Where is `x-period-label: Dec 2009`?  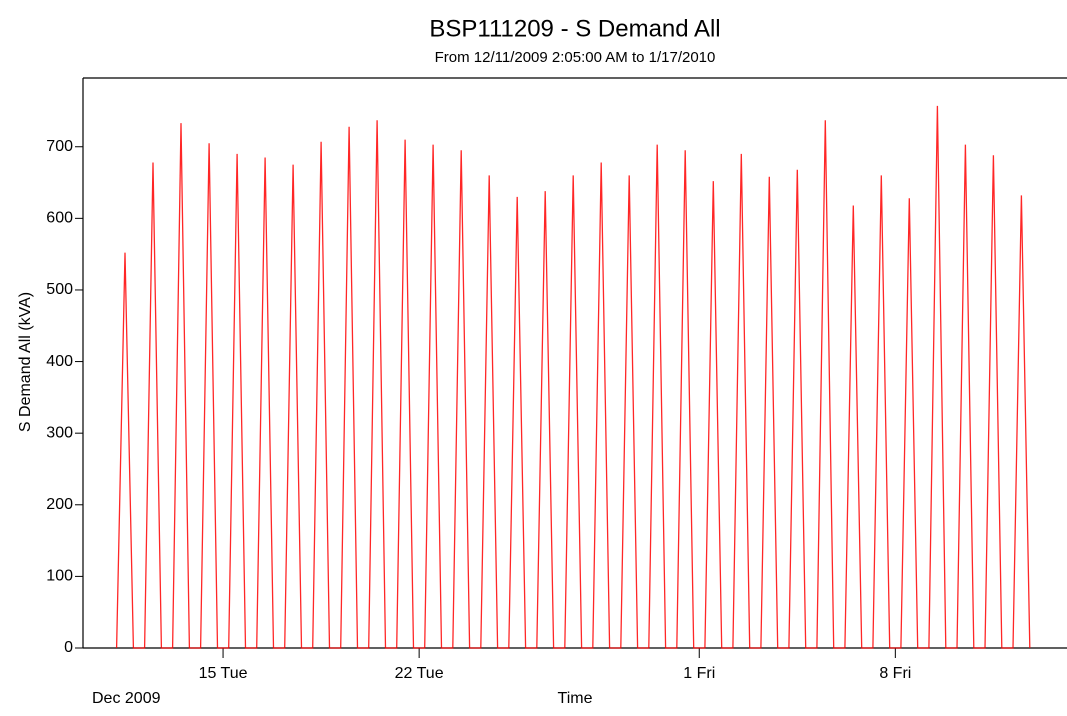 x-period-label: Dec 2009 is located at coordinates (126, 698).